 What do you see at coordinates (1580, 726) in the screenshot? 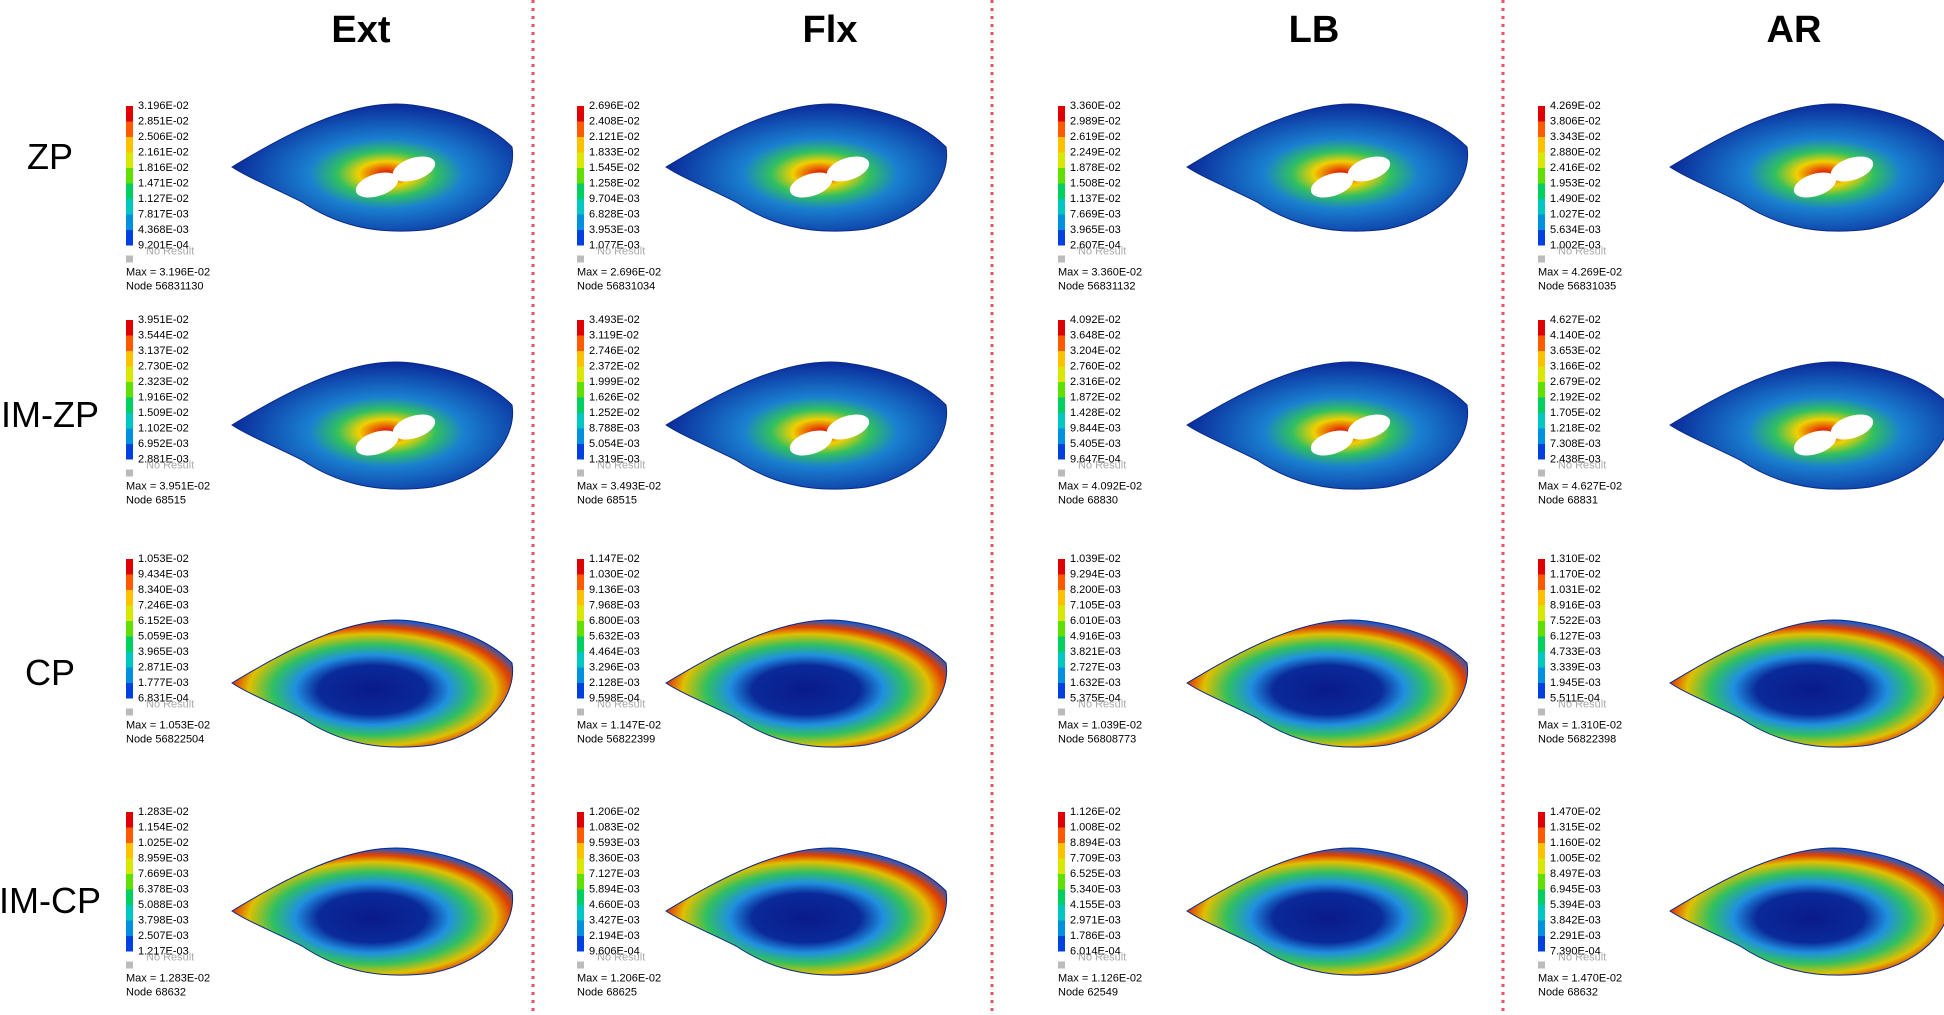
I see `max-value: Max = 1.310E-02` at bounding box center [1580, 726].